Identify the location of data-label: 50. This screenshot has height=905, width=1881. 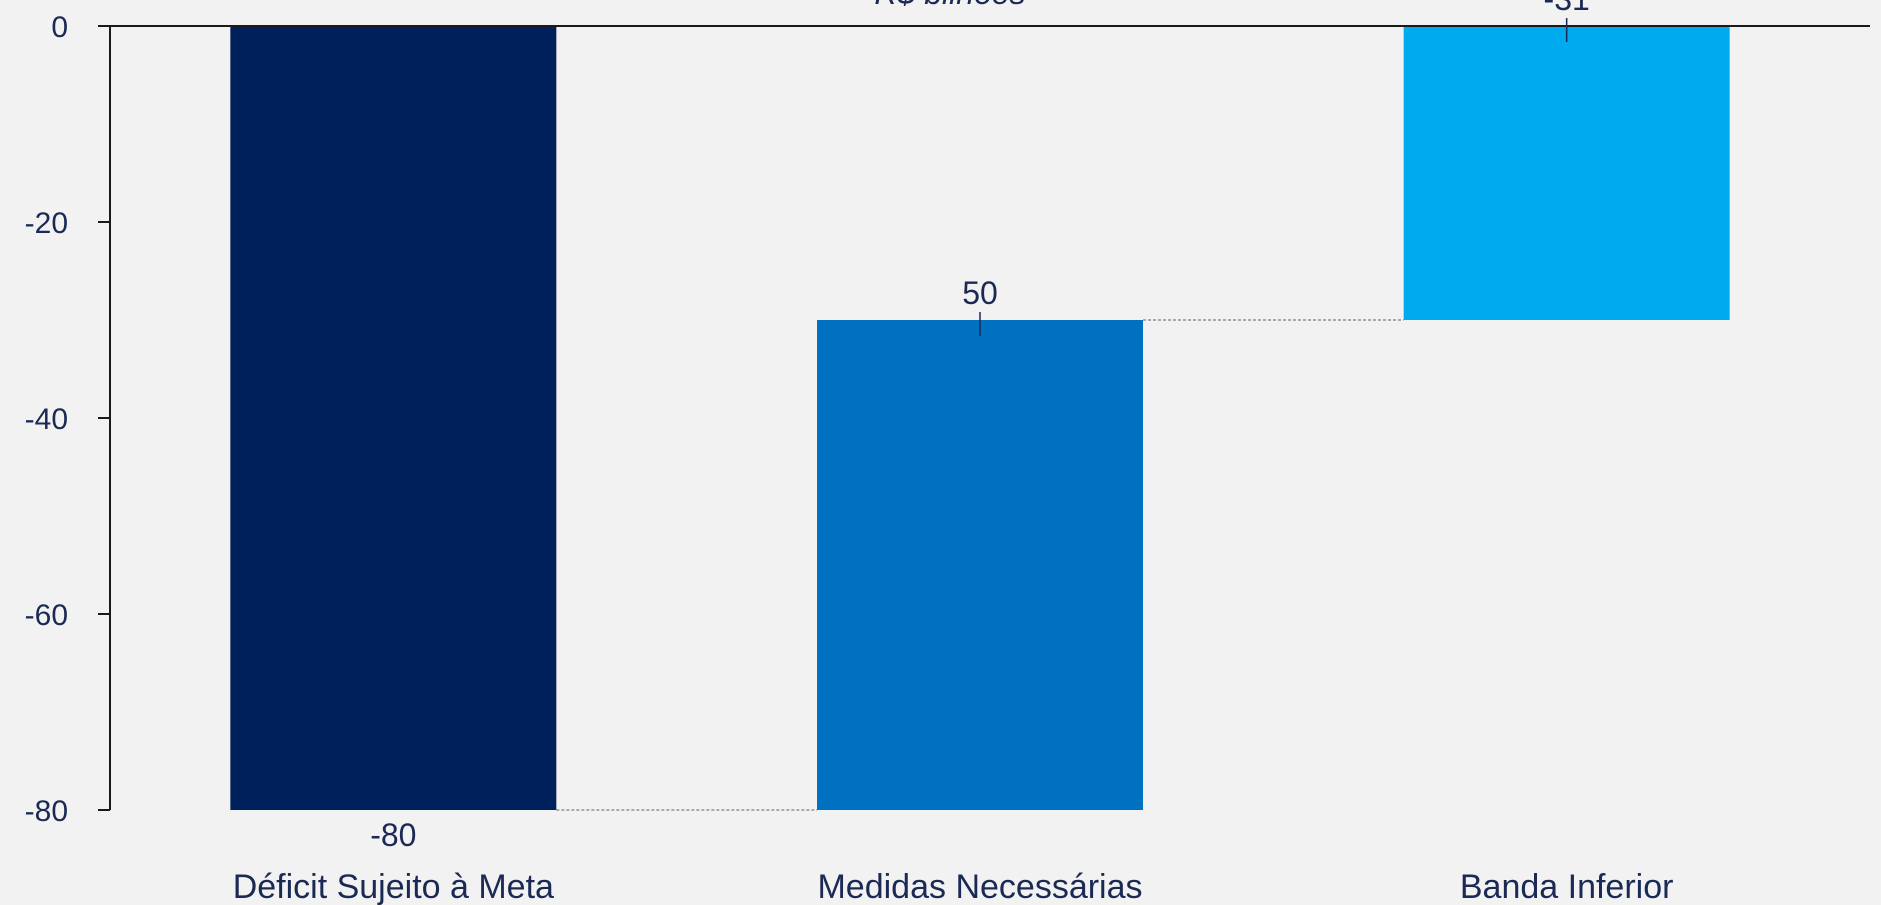
(980, 293).